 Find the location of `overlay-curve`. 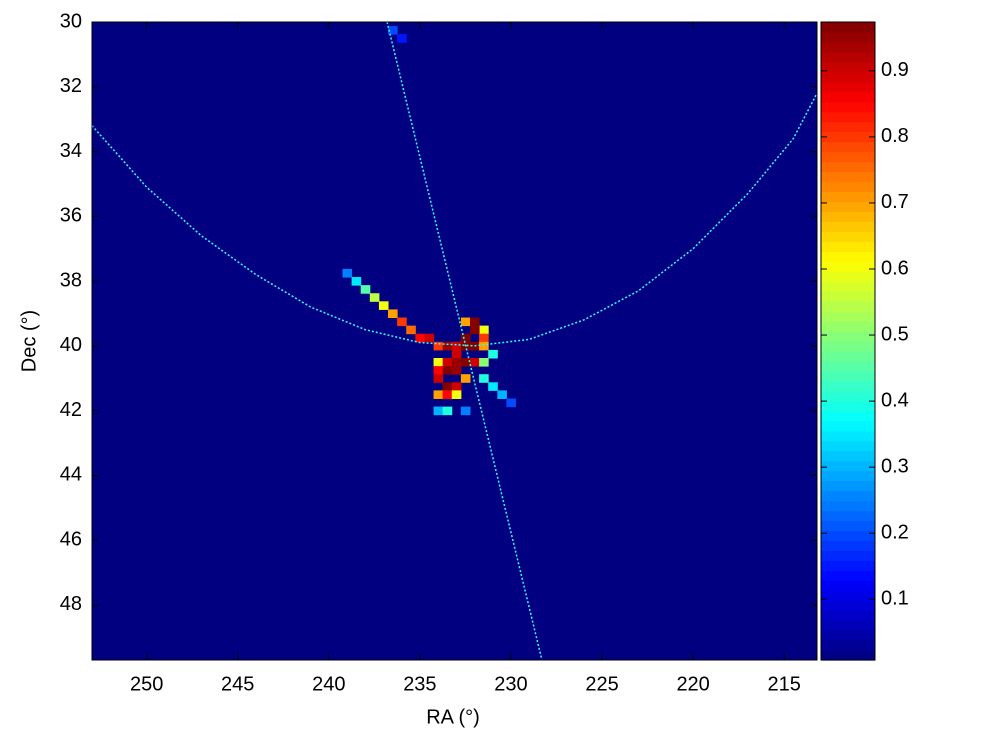

overlay-curve is located at coordinates (464, 341).